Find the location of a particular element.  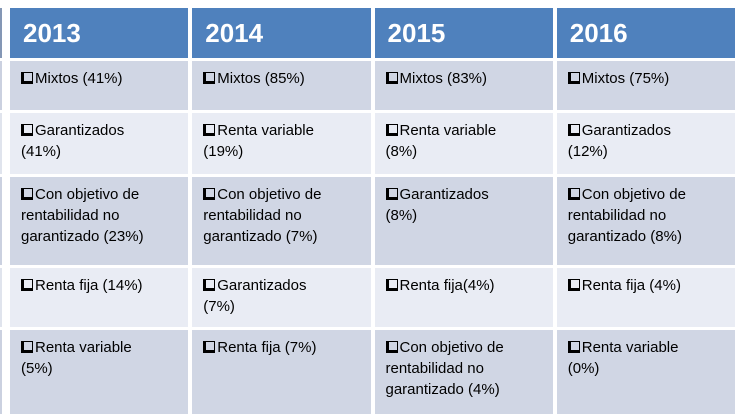

table-cell: Garantizados (8%) is located at coordinates (463, 221).